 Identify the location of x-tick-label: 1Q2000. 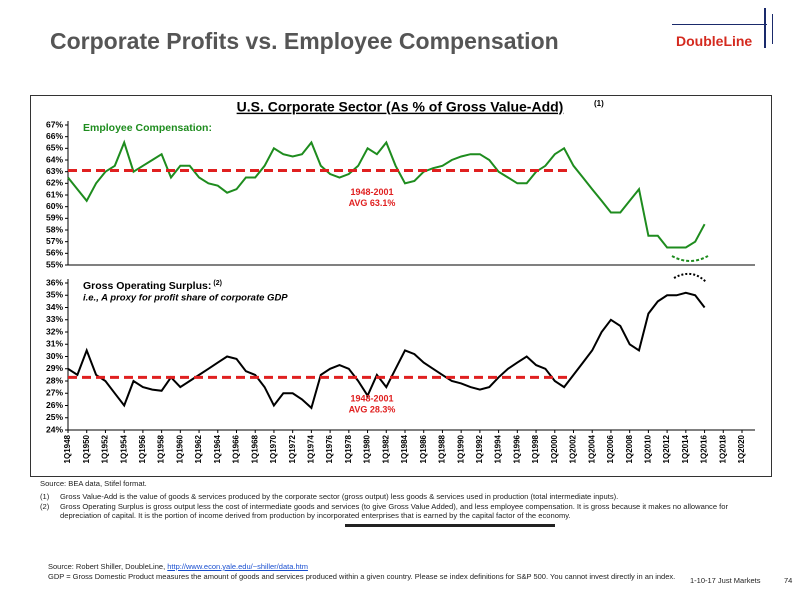
(554, 448).